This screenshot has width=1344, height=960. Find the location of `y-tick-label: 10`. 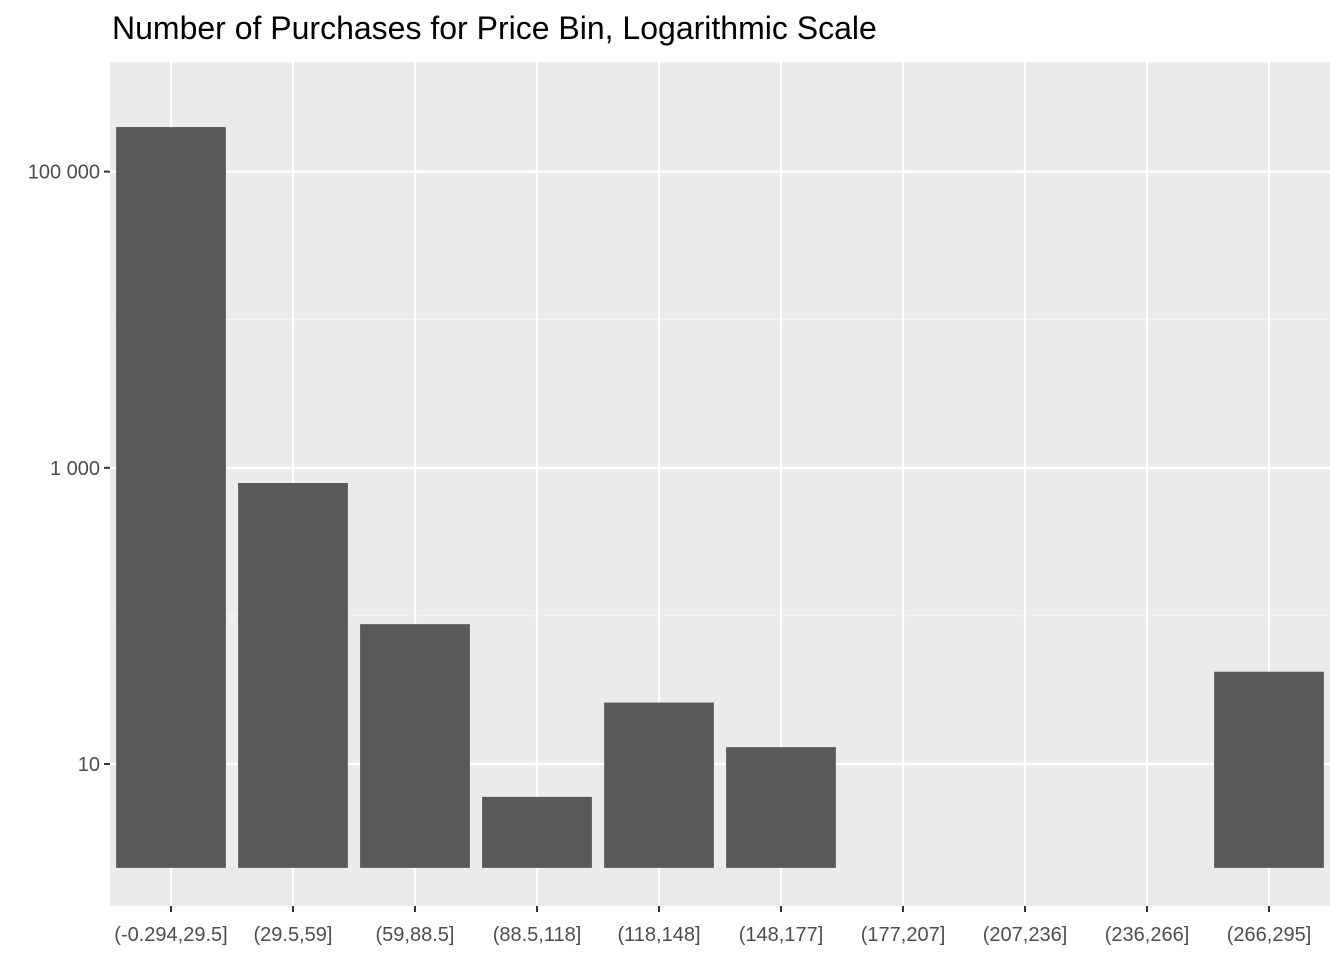

y-tick-label: 10 is located at coordinates (89, 765).